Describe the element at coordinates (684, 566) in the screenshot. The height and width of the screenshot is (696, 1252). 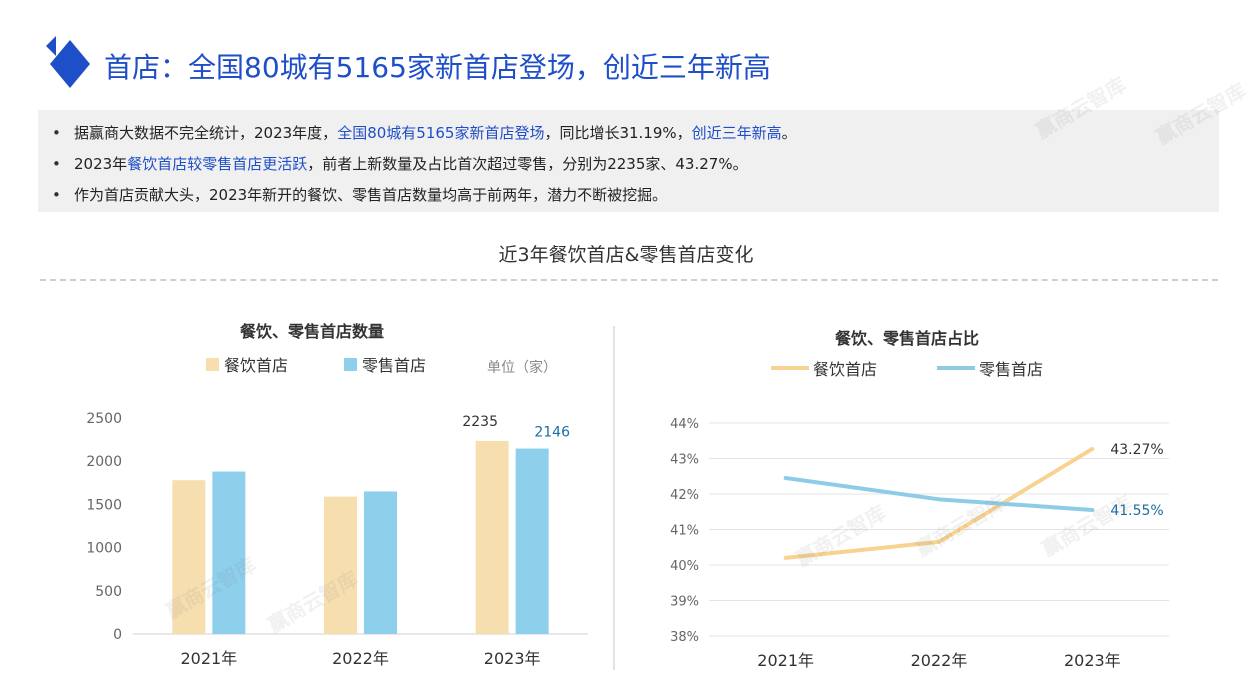
I see `y-tick-label: 40%` at that location.